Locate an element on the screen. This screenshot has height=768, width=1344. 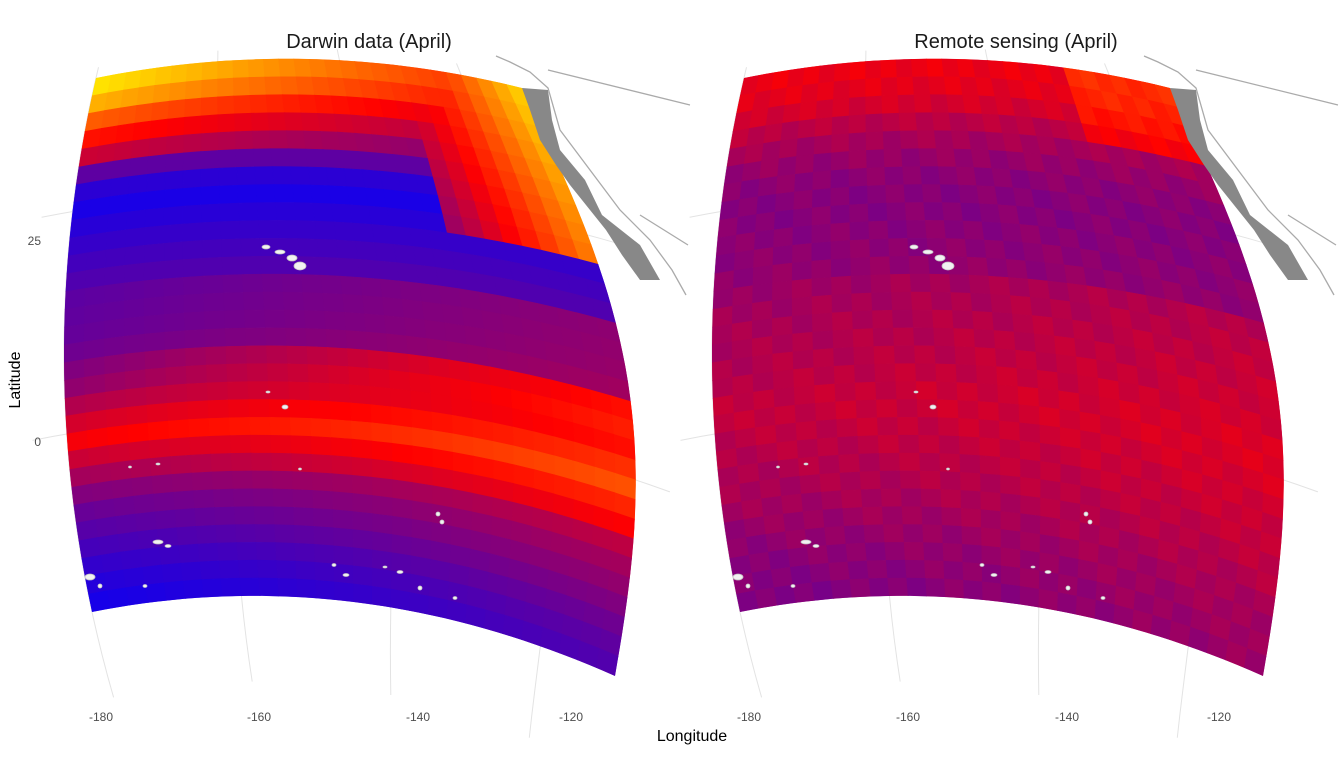
x-tick-label-r-120: -120 is located at coordinates (1219, 717).